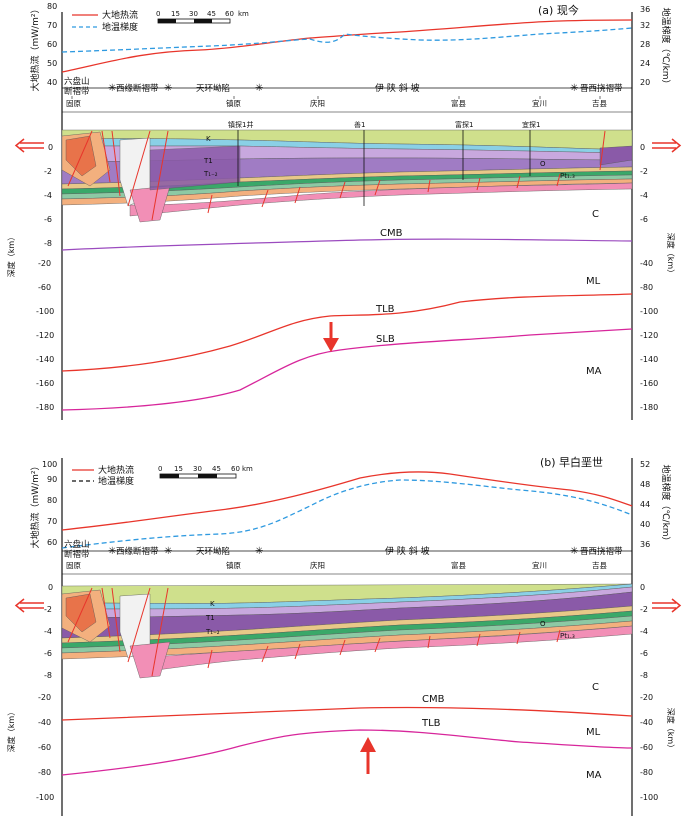 The height and width of the screenshot is (817, 700). Describe the element at coordinates (233, 103) in the screenshot. I see `place-name: 镇原` at that location.